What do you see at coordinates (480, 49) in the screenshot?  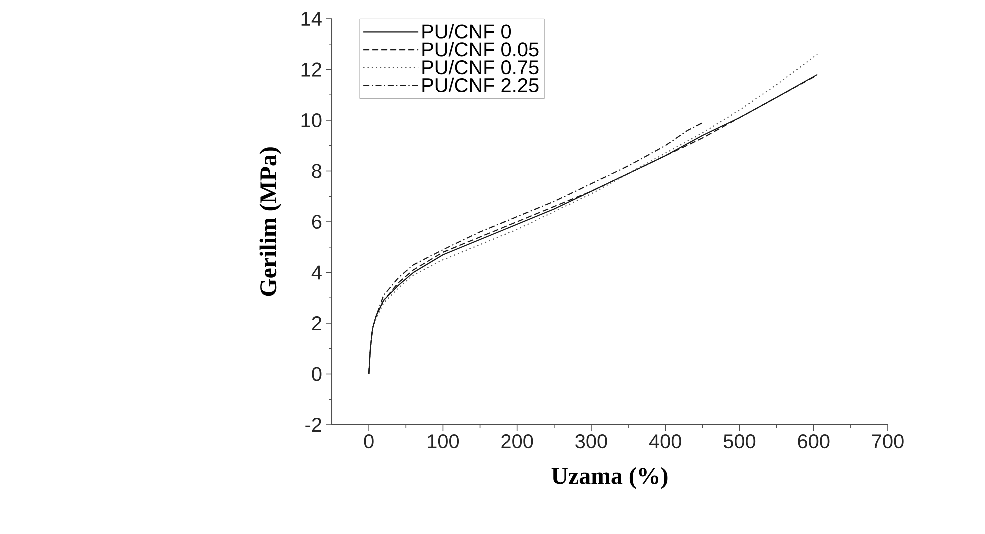 I see `legend-label: PU/CNF 0.05` at bounding box center [480, 49].